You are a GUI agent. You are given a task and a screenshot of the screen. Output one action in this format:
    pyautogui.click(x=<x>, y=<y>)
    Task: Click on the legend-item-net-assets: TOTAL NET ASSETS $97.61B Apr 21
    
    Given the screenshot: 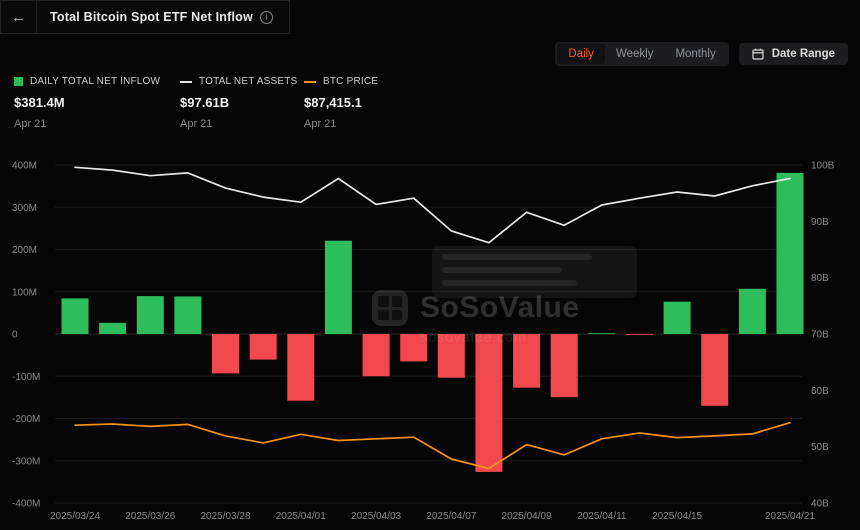 What is the action you would take?
    pyautogui.click(x=242, y=103)
    